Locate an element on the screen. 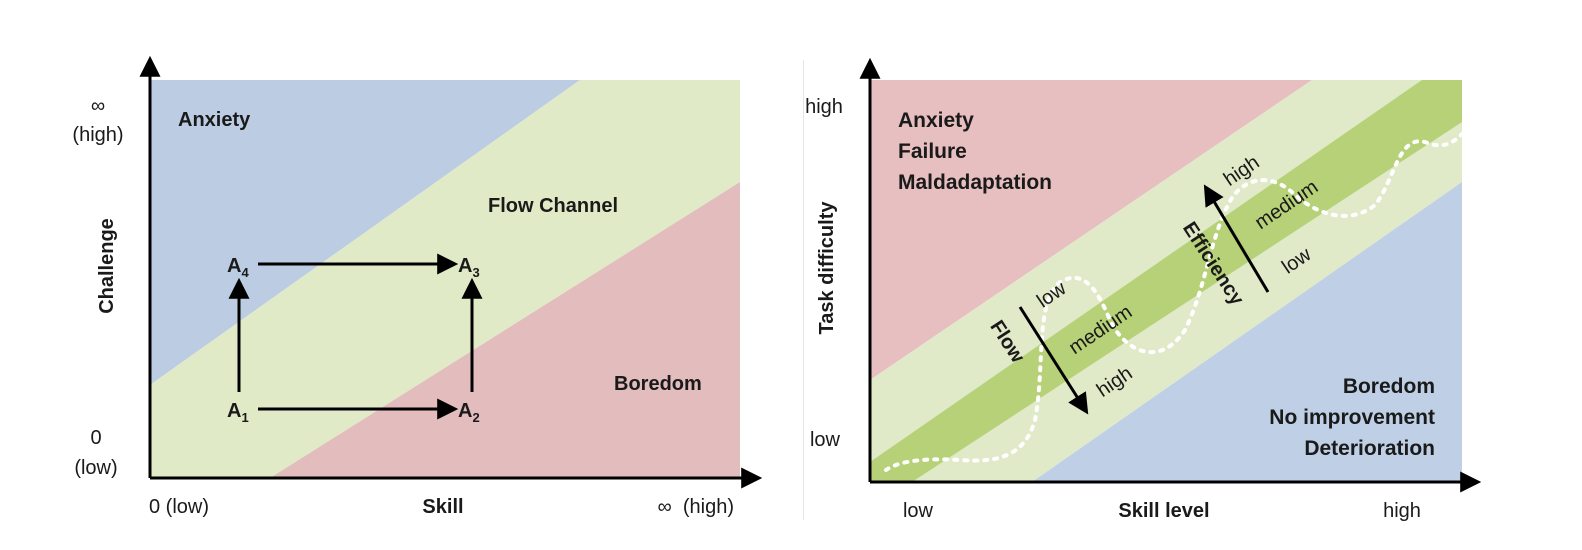 Image resolution: width=1582 pixels, height=550 pixels. right-y-axis-label: Task difficulty is located at coordinates (827, 268).